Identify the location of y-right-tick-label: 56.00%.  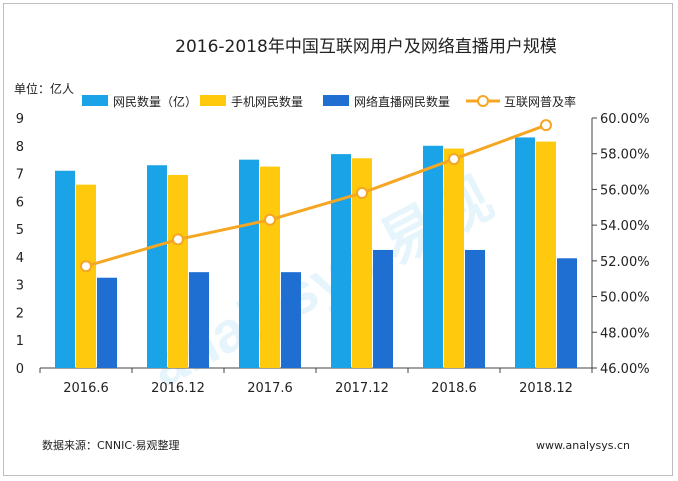
(625, 190).